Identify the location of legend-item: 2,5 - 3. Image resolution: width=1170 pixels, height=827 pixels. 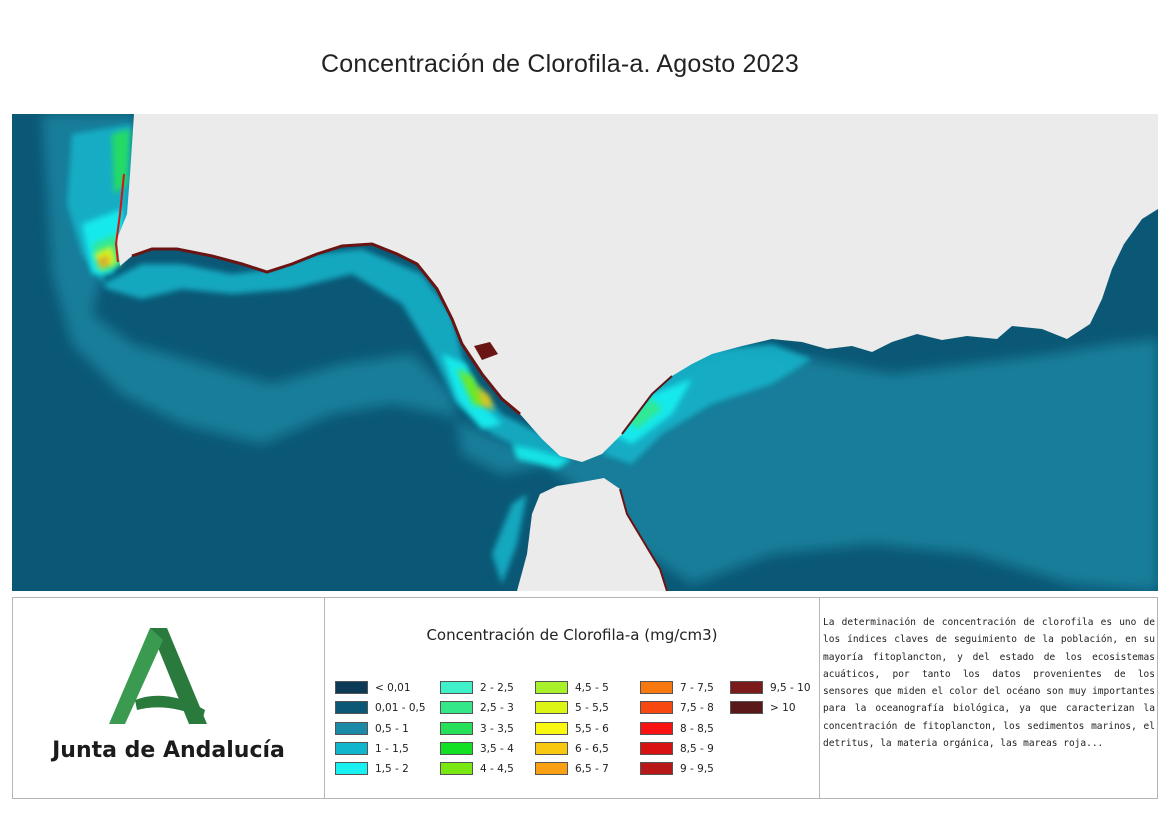
(495, 708).